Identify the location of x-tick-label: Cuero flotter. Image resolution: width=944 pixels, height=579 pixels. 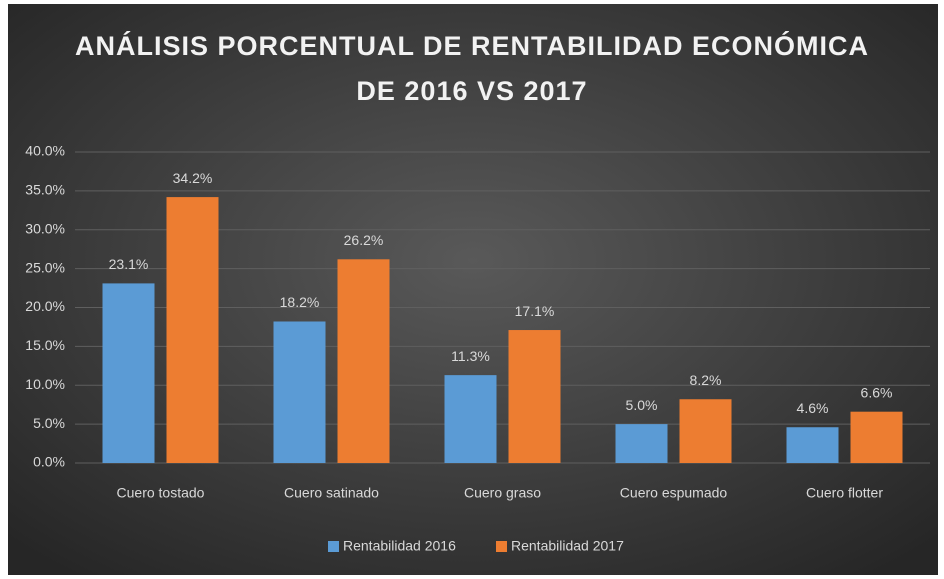
(844, 493).